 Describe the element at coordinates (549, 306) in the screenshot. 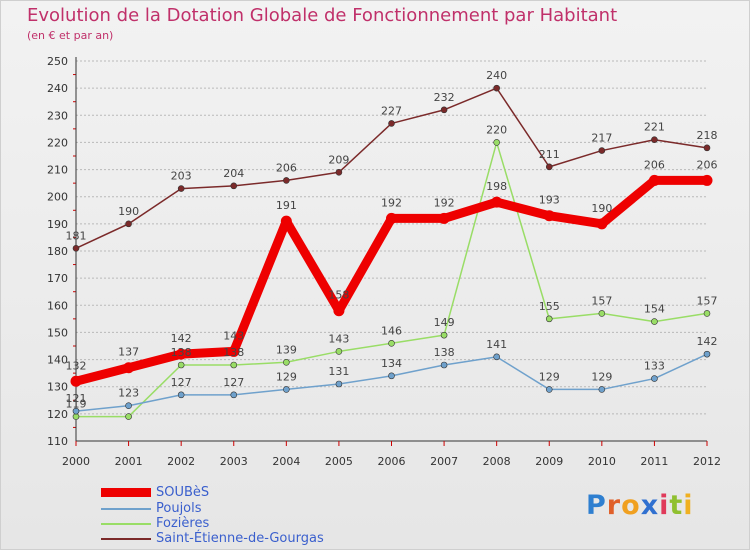

I see `data-label-fozieres-2009: 155` at that location.